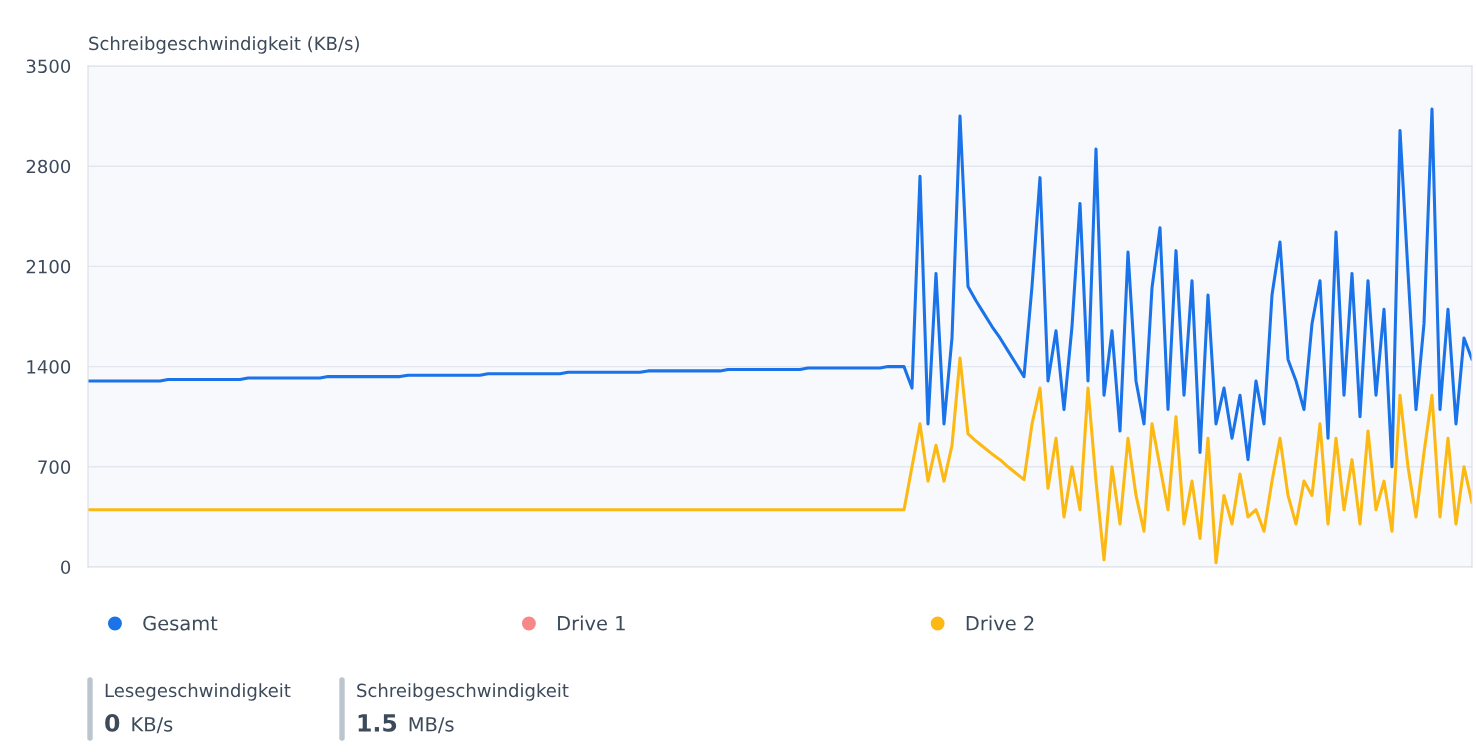 The height and width of the screenshot is (754, 1476). Describe the element at coordinates (49, 367) in the screenshot. I see `y-tick-label: 1400` at that location.